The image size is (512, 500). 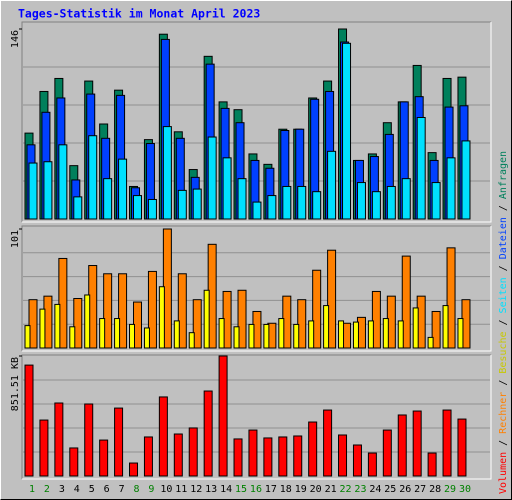 I want to click on x-tick-label: 27, so click(x=420, y=489).